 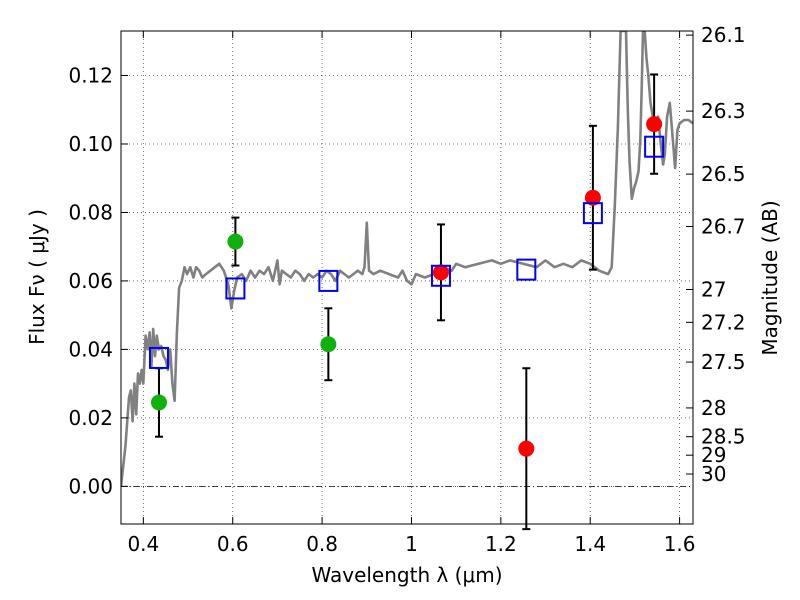 I want to click on x-tick-label: 0.8, so click(x=322, y=544).